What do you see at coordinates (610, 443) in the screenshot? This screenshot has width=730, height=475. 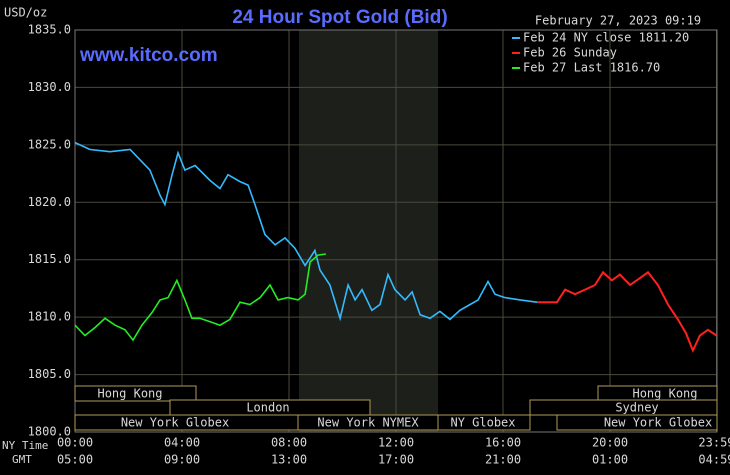 I see `x-tick-label: 20:00` at bounding box center [610, 443].